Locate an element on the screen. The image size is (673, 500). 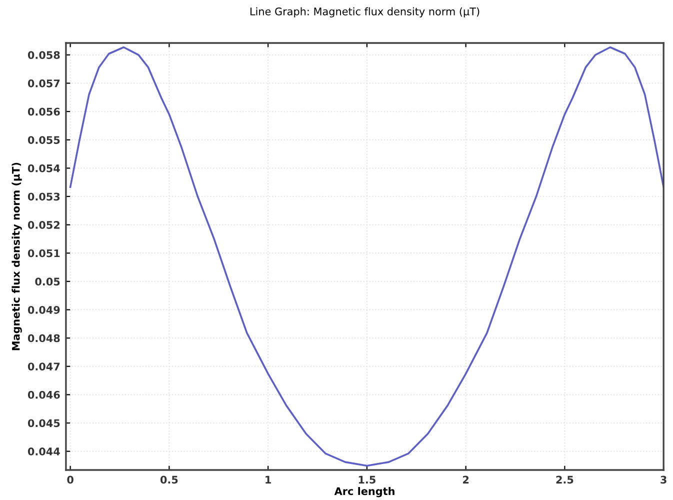
y-tick-label: 0.055 is located at coordinates (44, 140).